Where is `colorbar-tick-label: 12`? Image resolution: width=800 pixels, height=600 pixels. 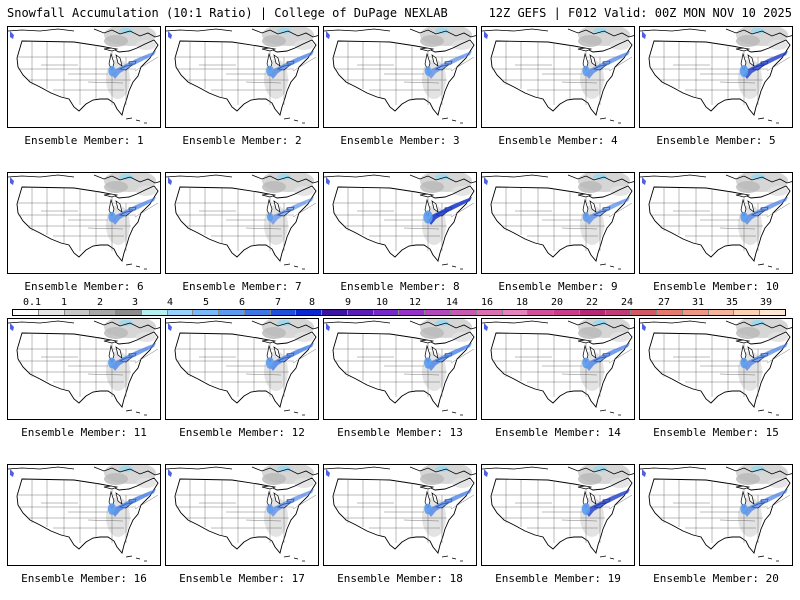
colorbar-tick-label: 12 is located at coordinates (415, 302).